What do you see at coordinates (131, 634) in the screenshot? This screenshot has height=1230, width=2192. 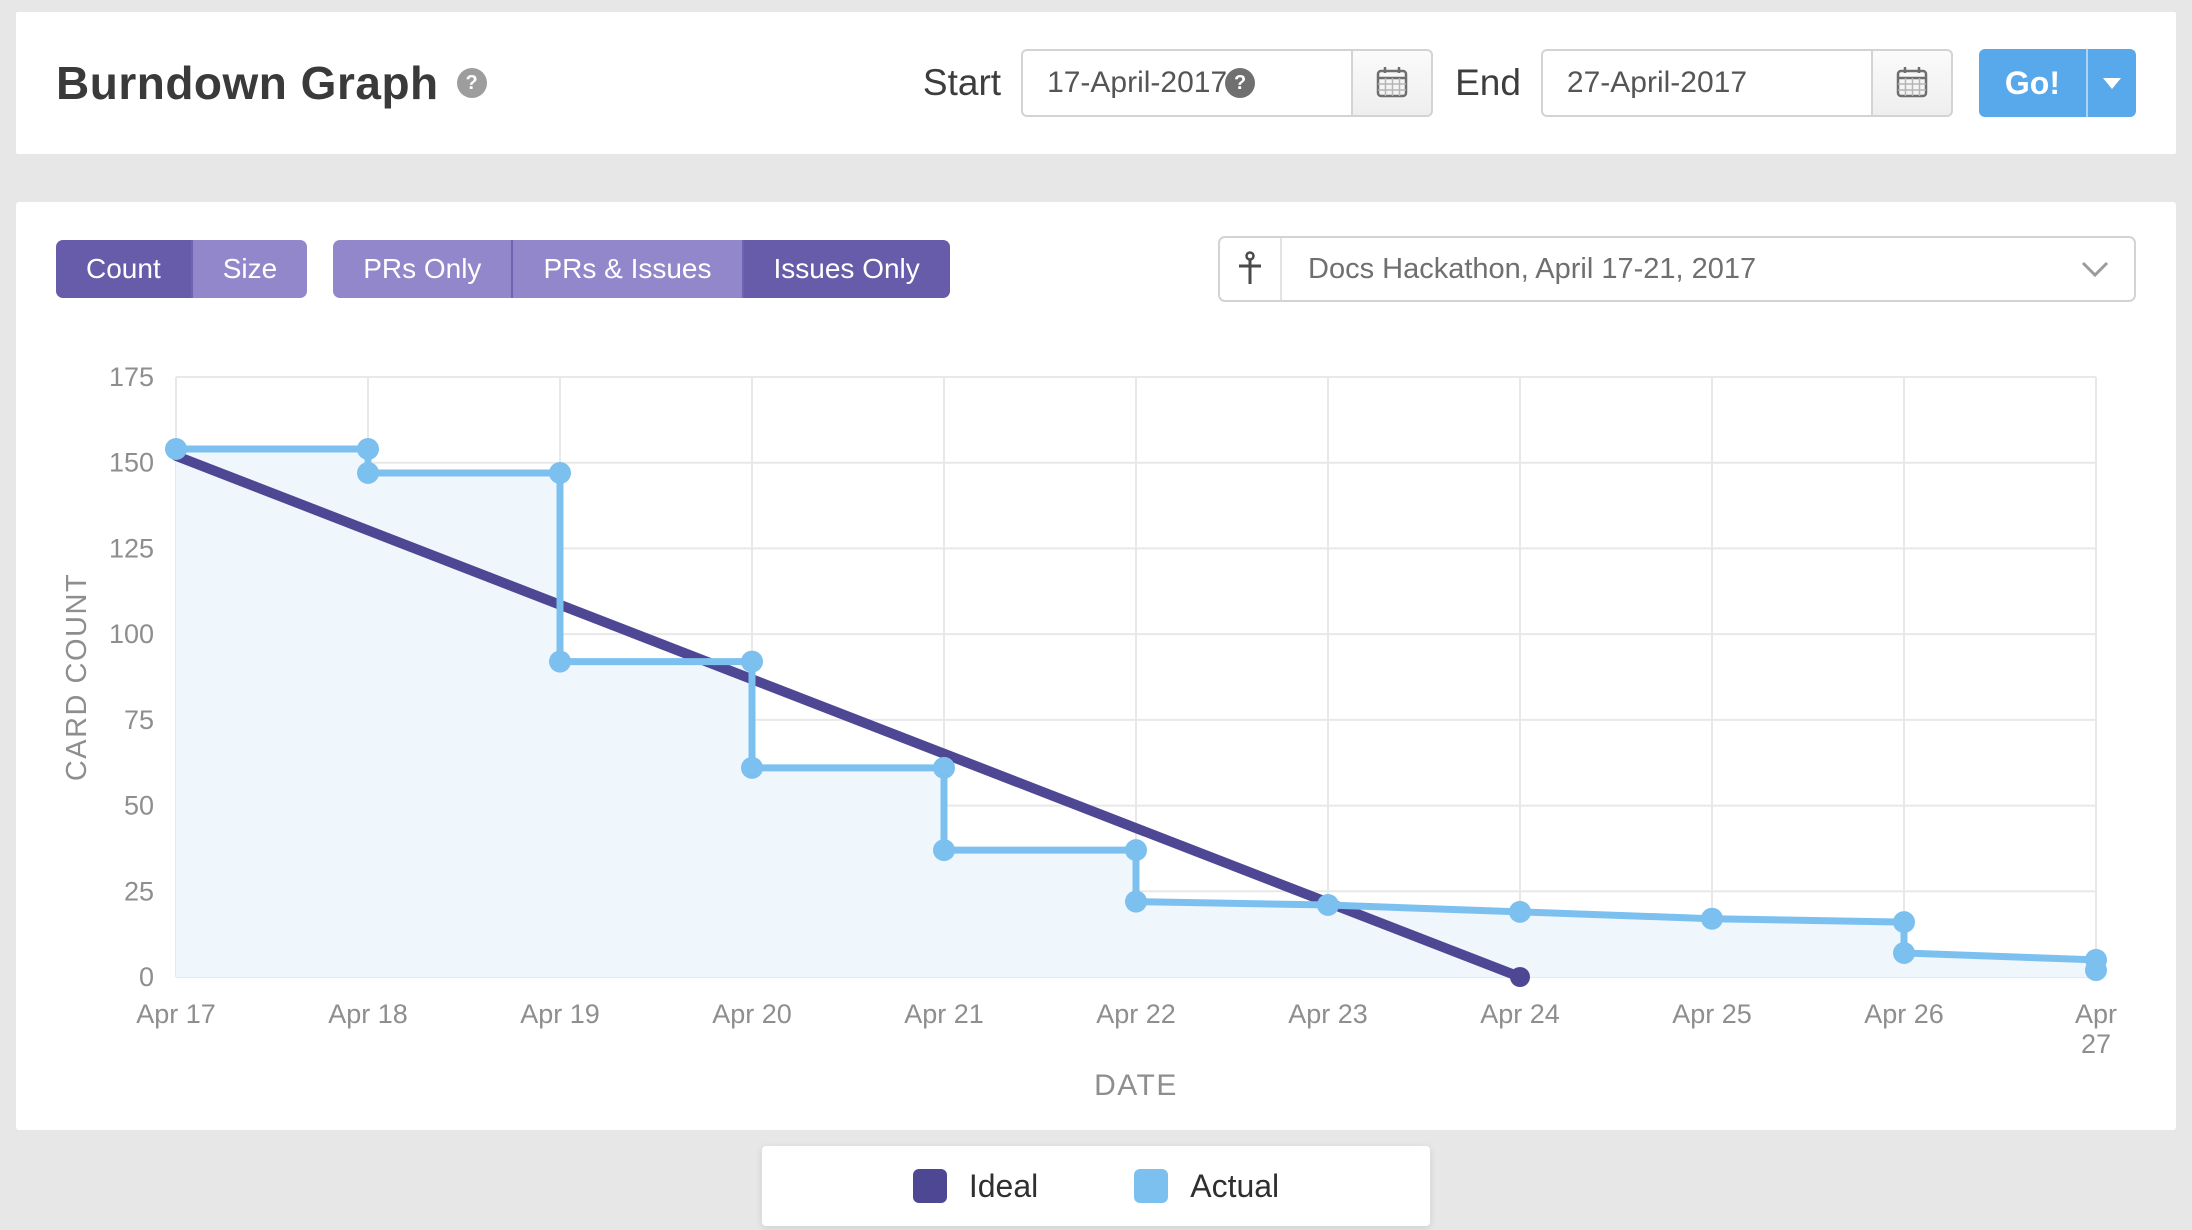 I see `svg-text: 100` at bounding box center [131, 634].